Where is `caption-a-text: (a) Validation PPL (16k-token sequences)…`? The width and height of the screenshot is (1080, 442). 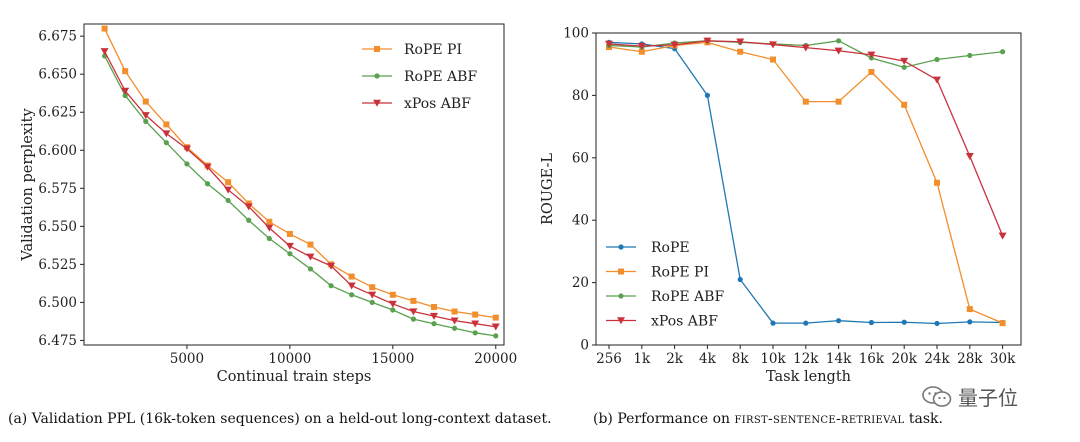
caption-a-text: (a) Validation PPL (16k-token sequences)… is located at coordinates (280, 419).